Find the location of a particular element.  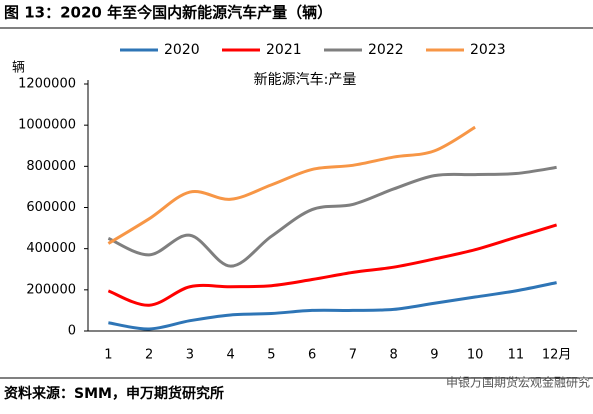

legend-label: 2022 is located at coordinates (386, 50).